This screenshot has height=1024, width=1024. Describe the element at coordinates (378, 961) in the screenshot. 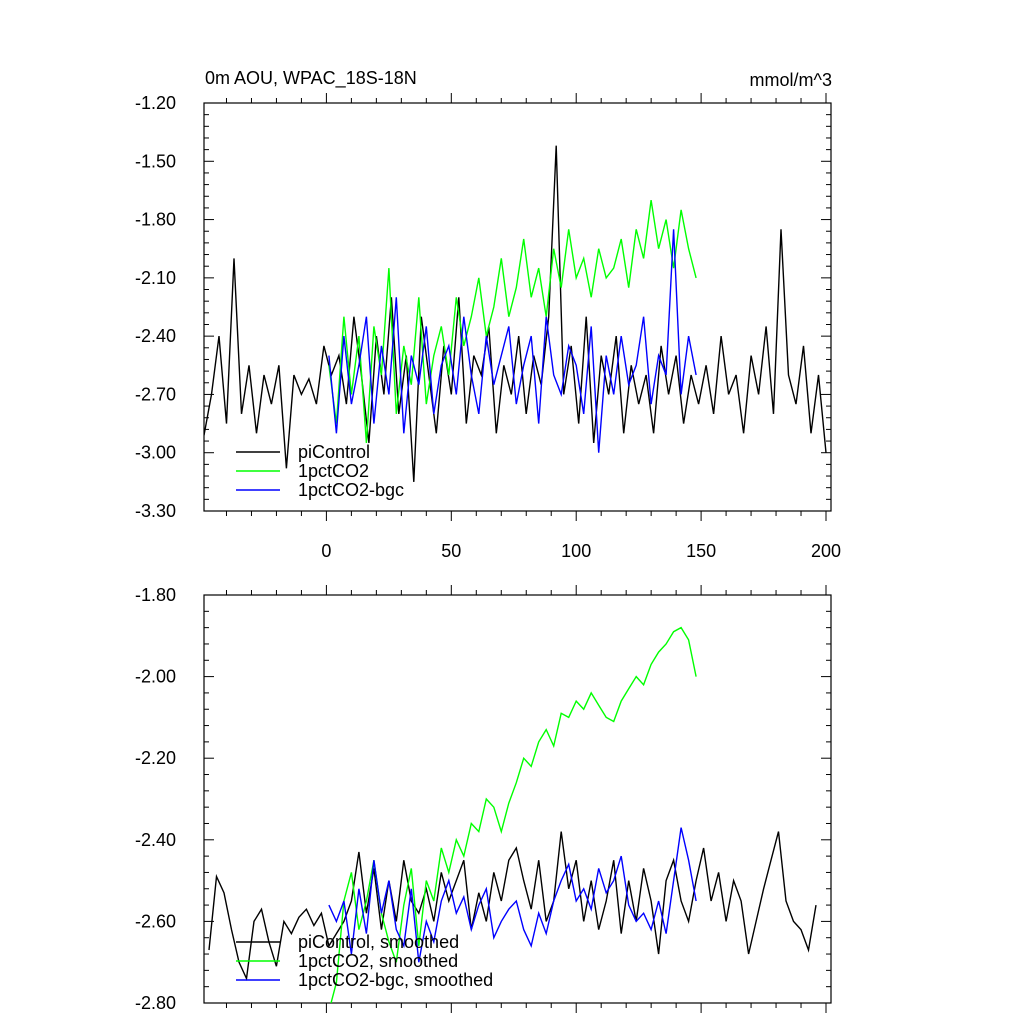

I see `legend-label: 1pctCO2, smoothed` at that location.